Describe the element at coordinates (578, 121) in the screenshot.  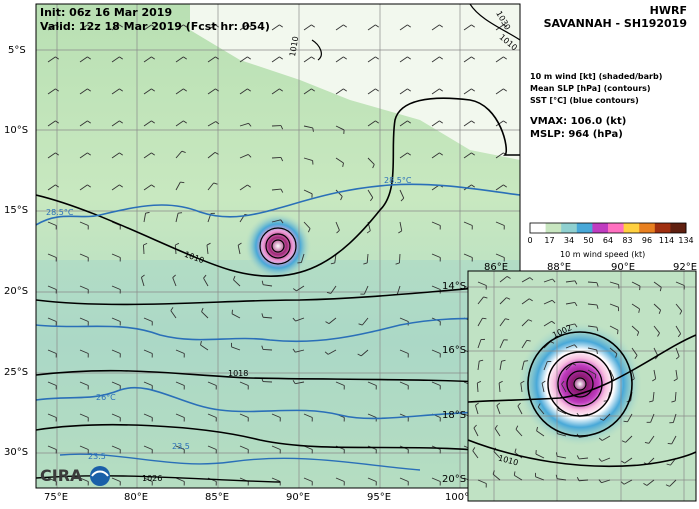
I see `vmax-value: VMAX: 106.0 (kt)` at that location.